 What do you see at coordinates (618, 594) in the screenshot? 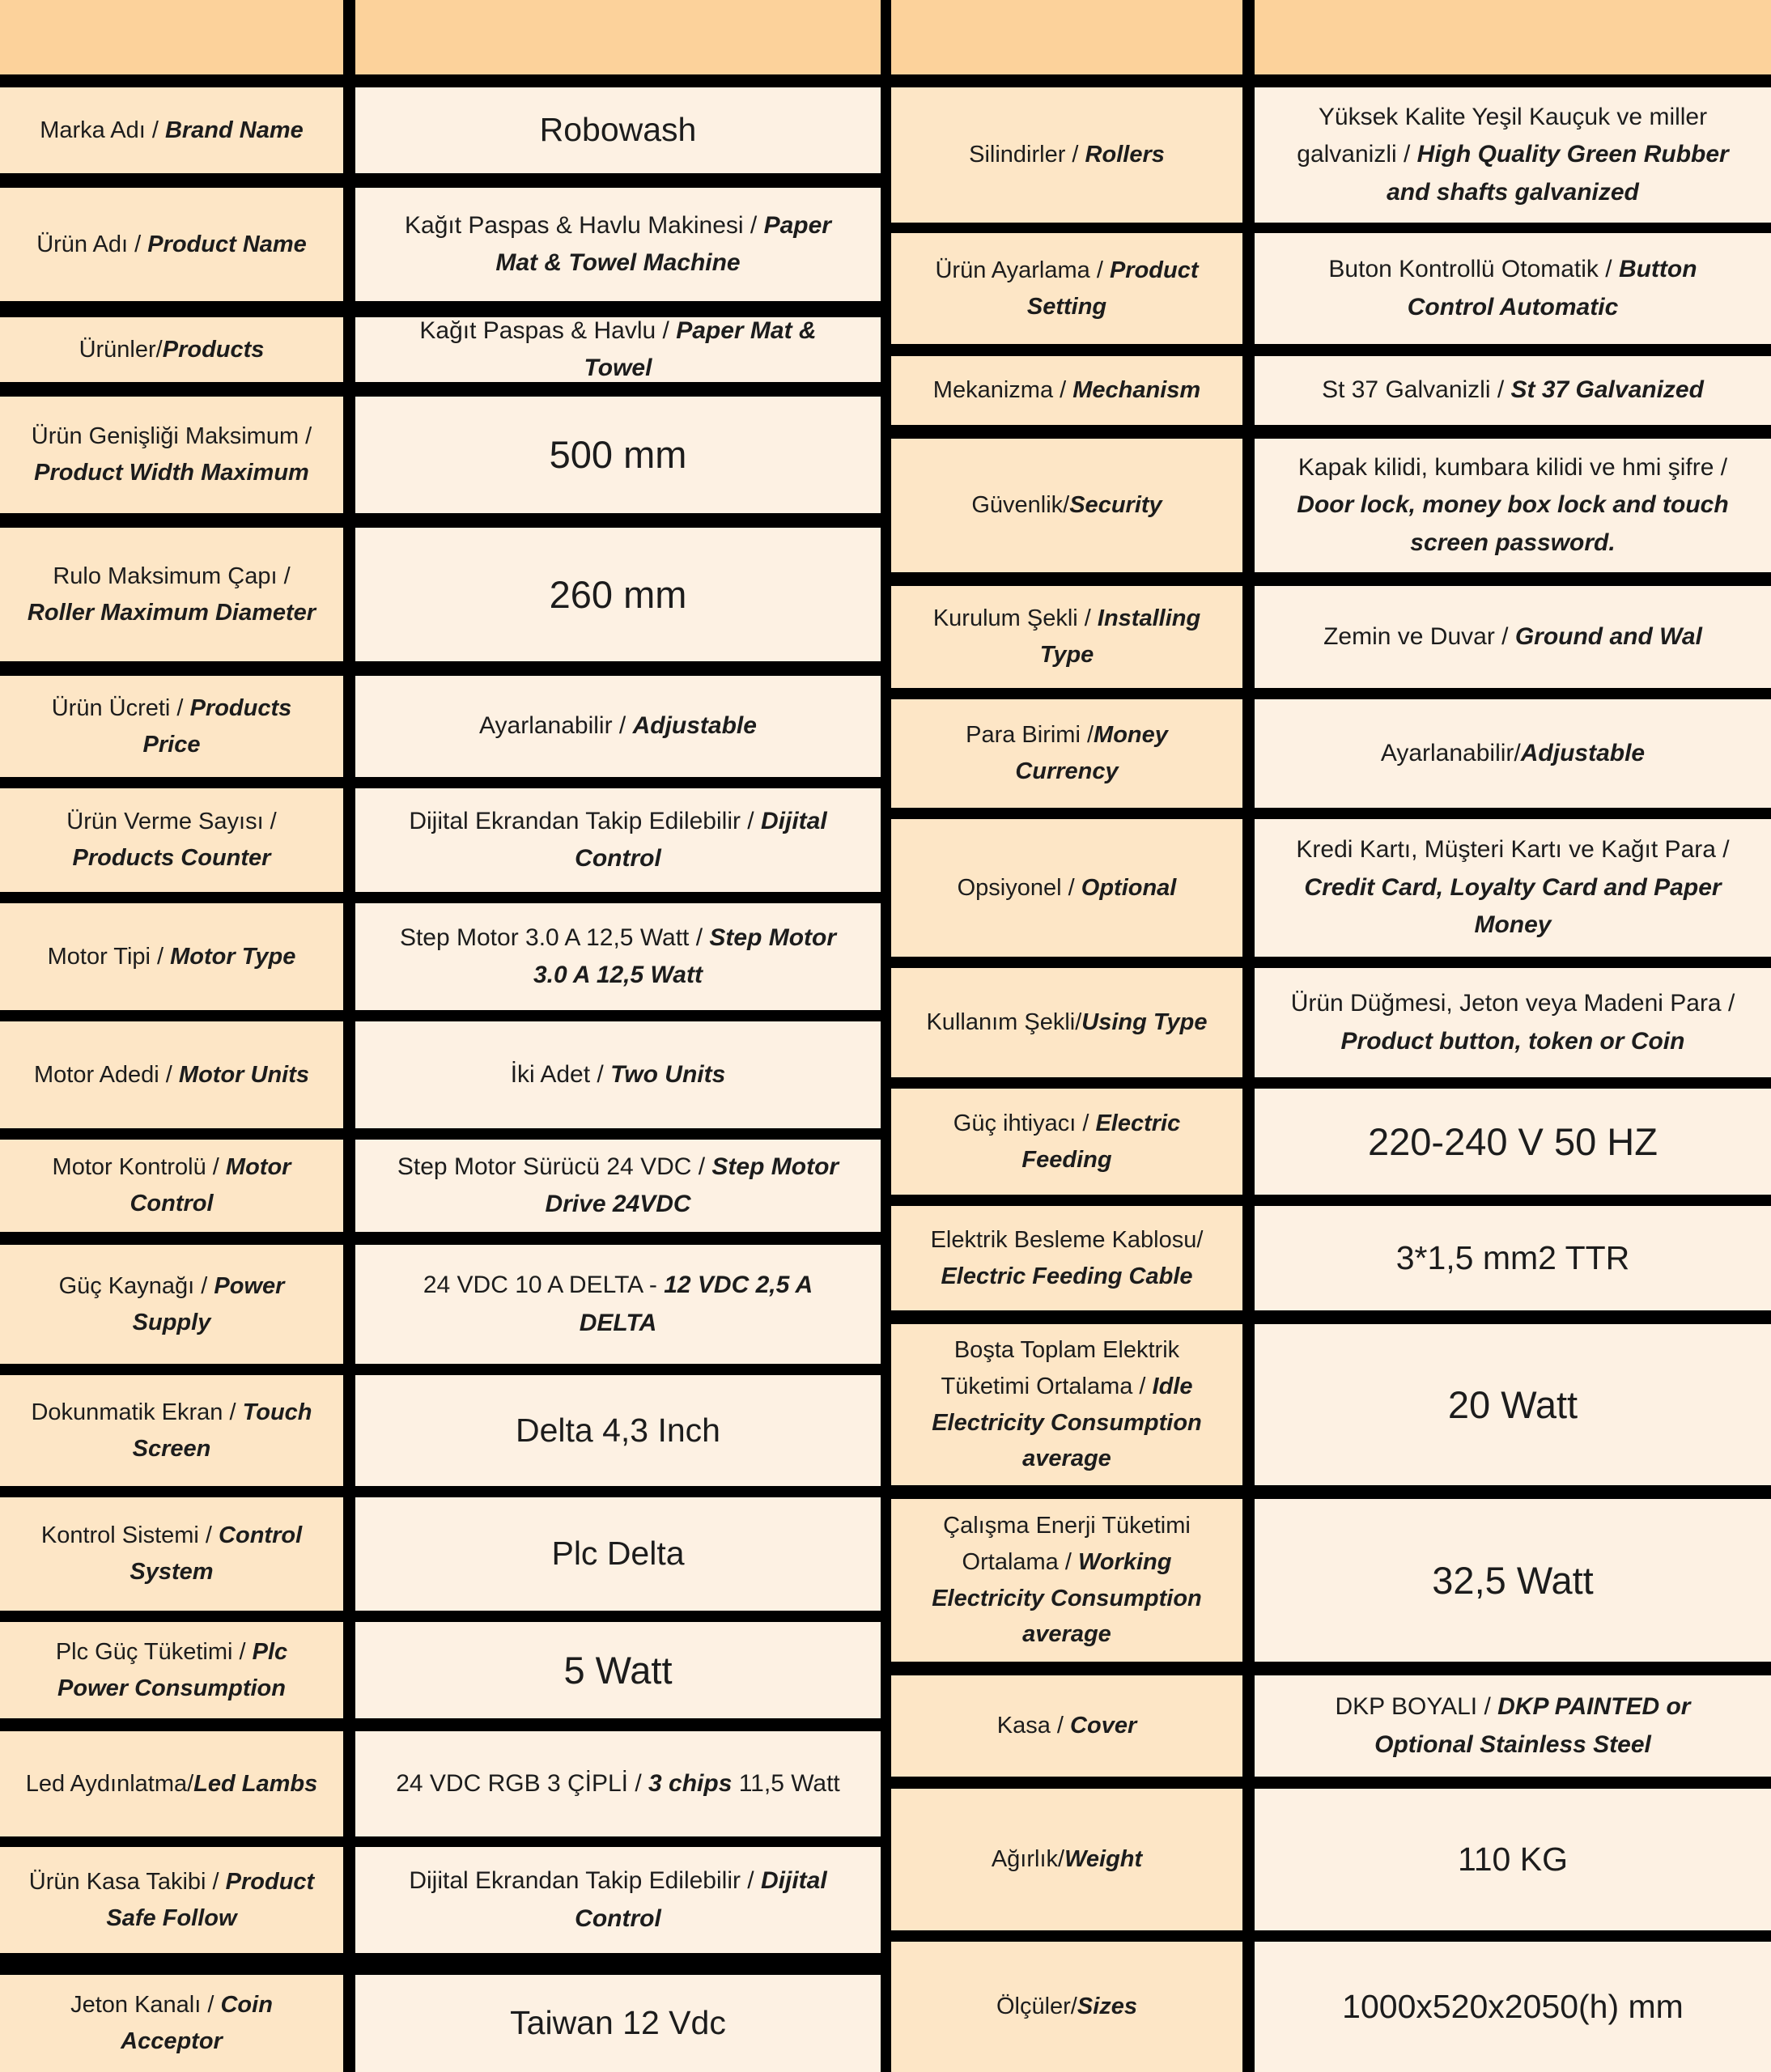
I see `value-segment-tr: 260 mm` at bounding box center [618, 594].